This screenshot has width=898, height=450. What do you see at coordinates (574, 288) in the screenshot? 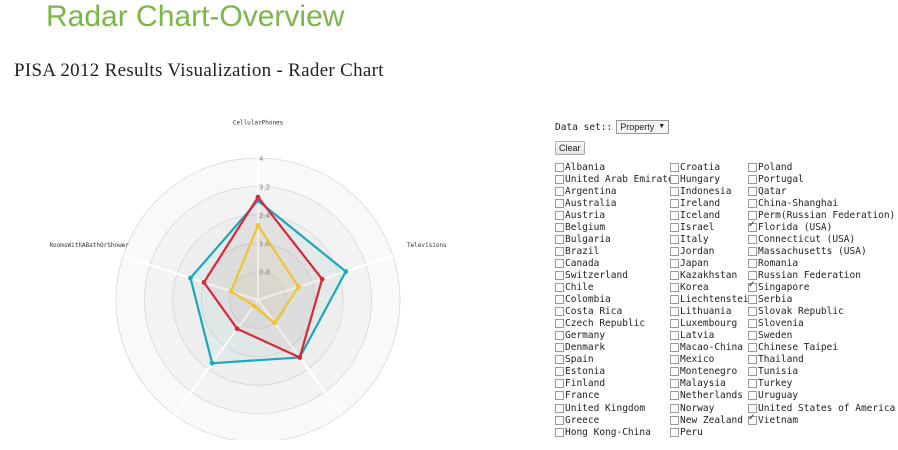
I see `country-checkbox-item: Chile` at bounding box center [574, 288].